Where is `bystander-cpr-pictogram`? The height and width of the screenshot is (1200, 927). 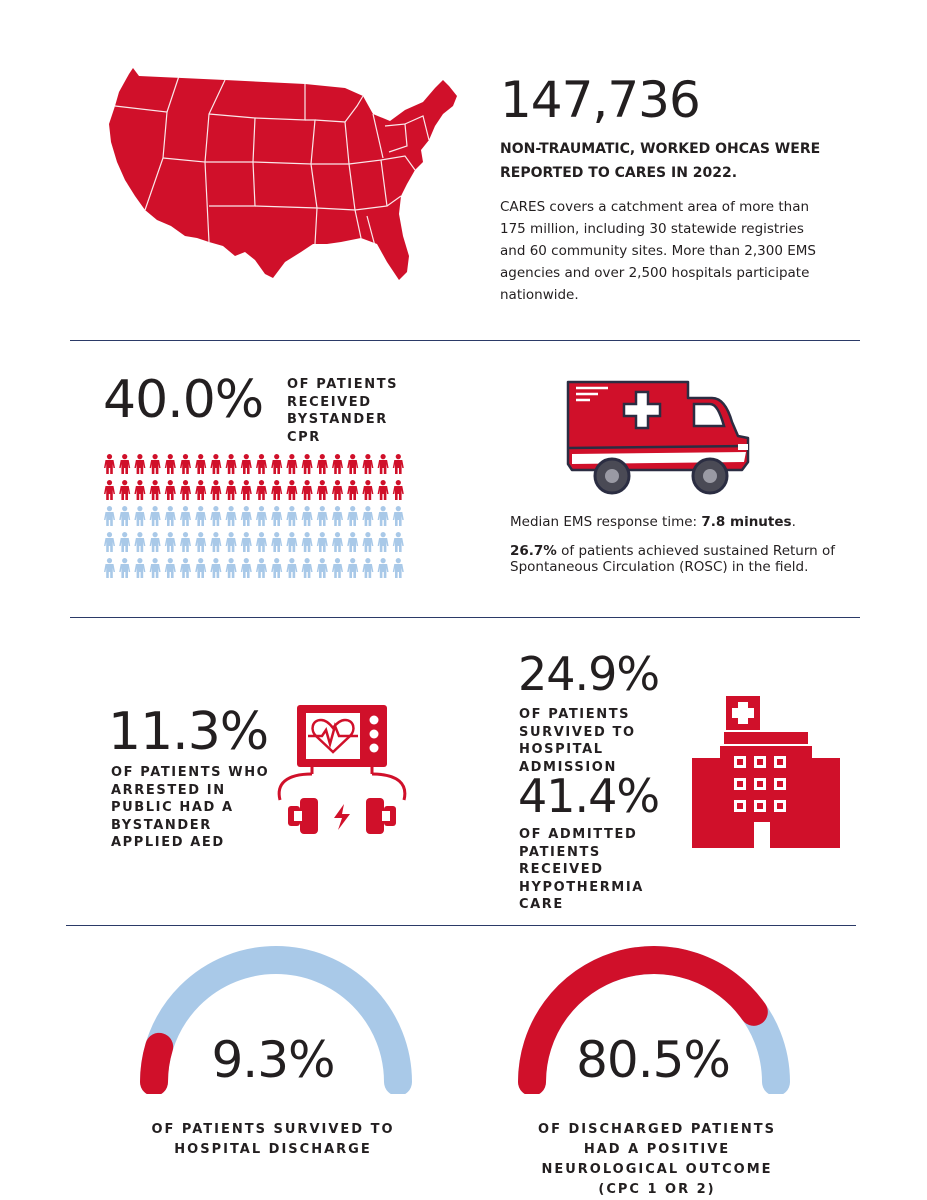
bystander-cpr-pictogram is located at coordinates (254, 516).